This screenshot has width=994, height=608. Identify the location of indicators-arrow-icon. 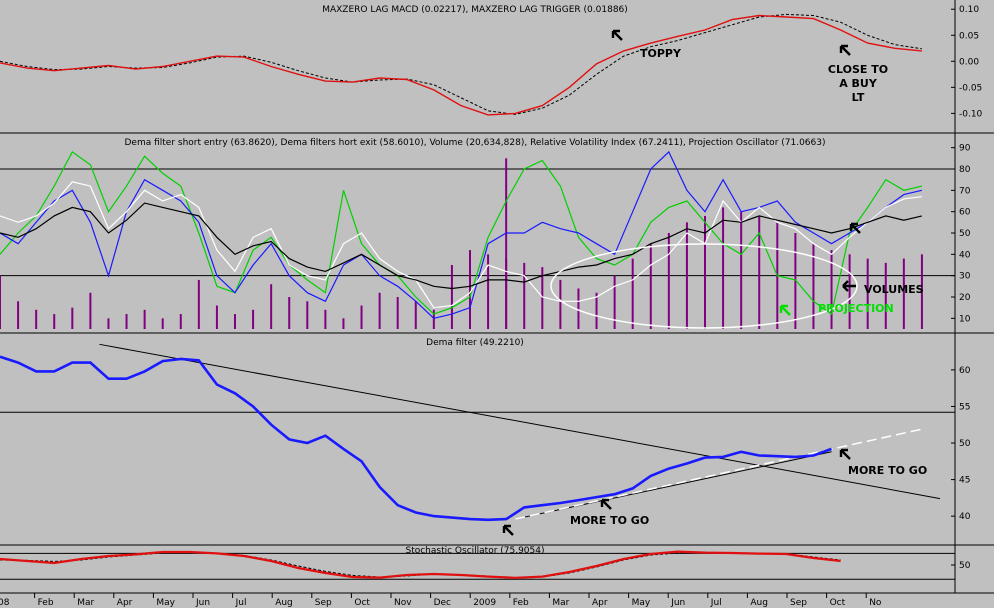
(855, 228).